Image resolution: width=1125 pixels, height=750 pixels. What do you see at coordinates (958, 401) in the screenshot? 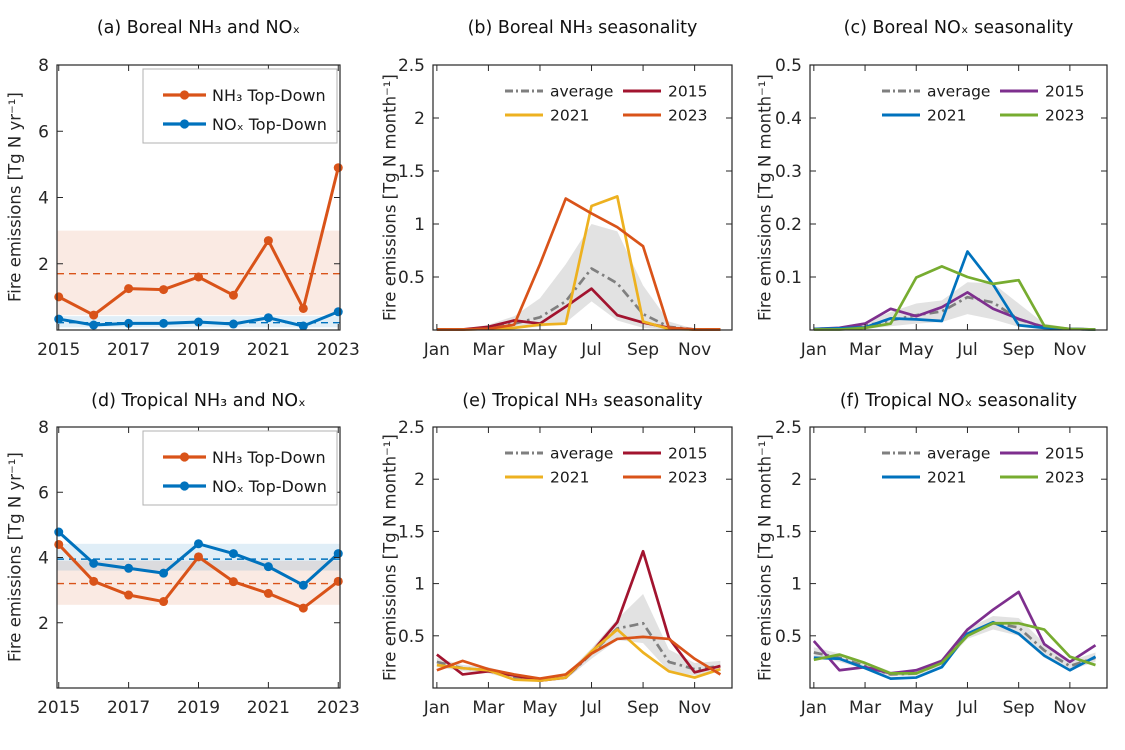
I see `subplot-f-title: (f) Tropical NOₓ seasonality` at bounding box center [958, 401].